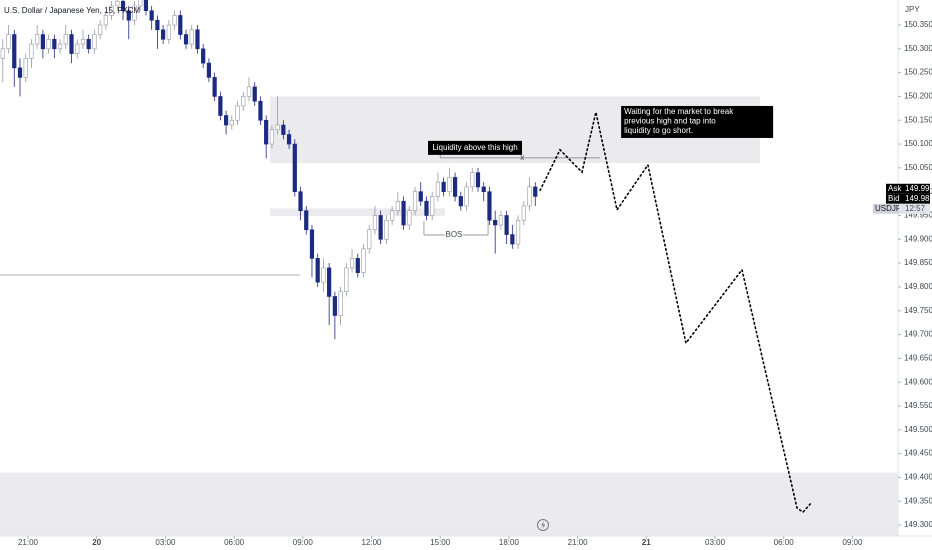 The height and width of the screenshot is (550, 932). I want to click on x-tick-label: 15:00, so click(440, 542).